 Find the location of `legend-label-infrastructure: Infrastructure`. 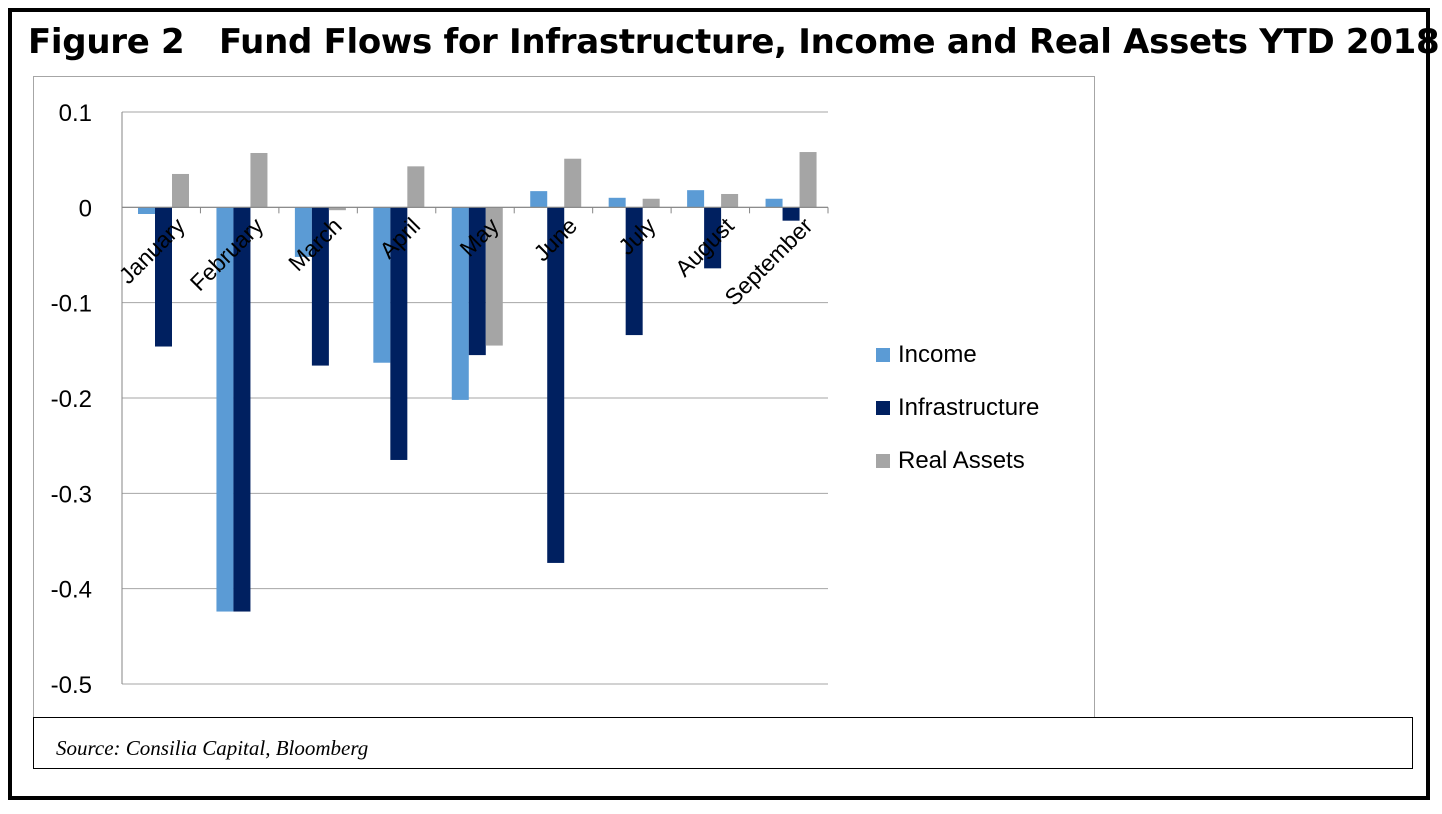

legend-label-infrastructure: Infrastructure is located at coordinates (969, 407).